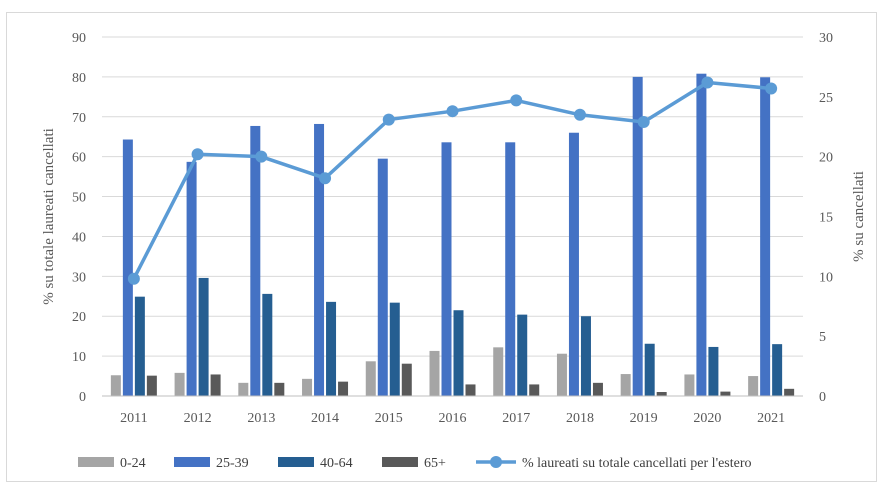  What do you see at coordinates (826, 277) in the screenshot?
I see `y-right-tick-label: 10` at bounding box center [826, 277].